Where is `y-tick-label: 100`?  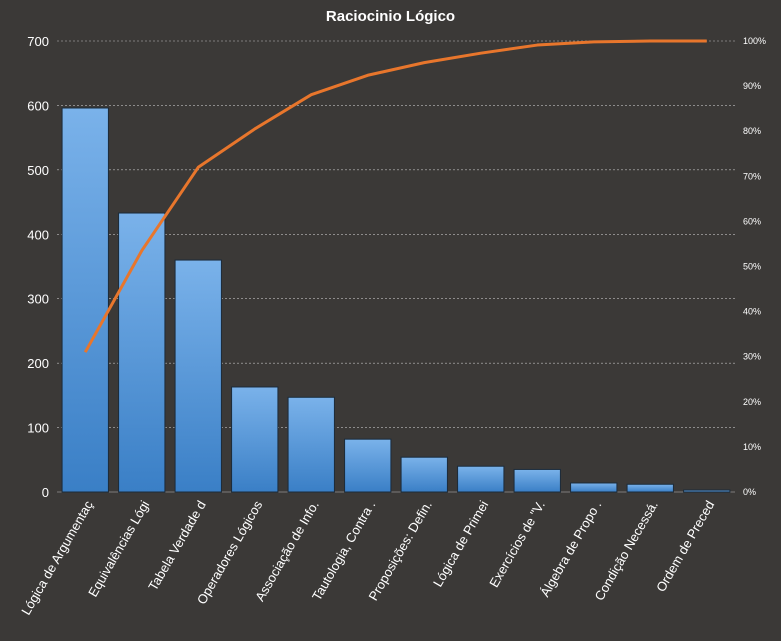
y-tick-label: 100 is located at coordinates (38, 428).